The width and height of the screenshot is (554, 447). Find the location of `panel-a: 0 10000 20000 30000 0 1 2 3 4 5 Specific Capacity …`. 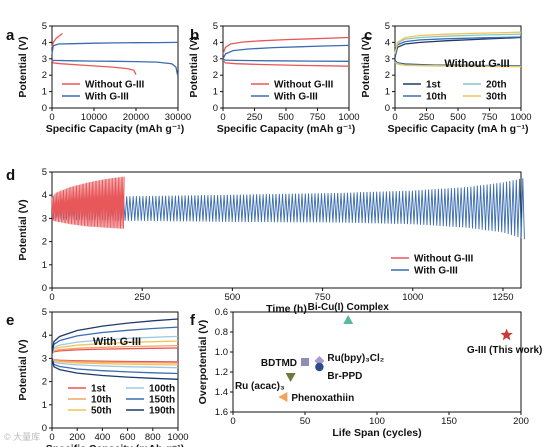

panel-a: 0 10000 20000 30000 0 1 2 3 4 5 Specific Capacity … is located at coordinates (98, 78).